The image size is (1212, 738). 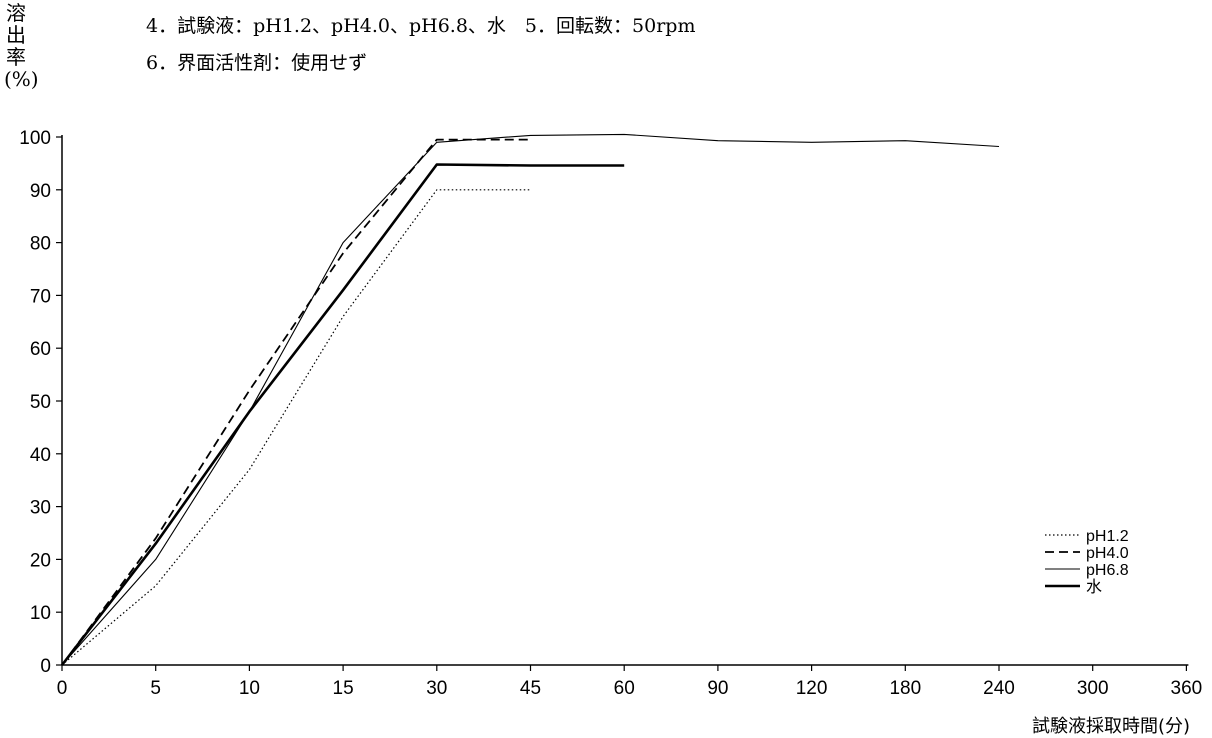 What do you see at coordinates (436, 688) in the screenshot?
I see `x-tick-label: 30` at bounding box center [436, 688].